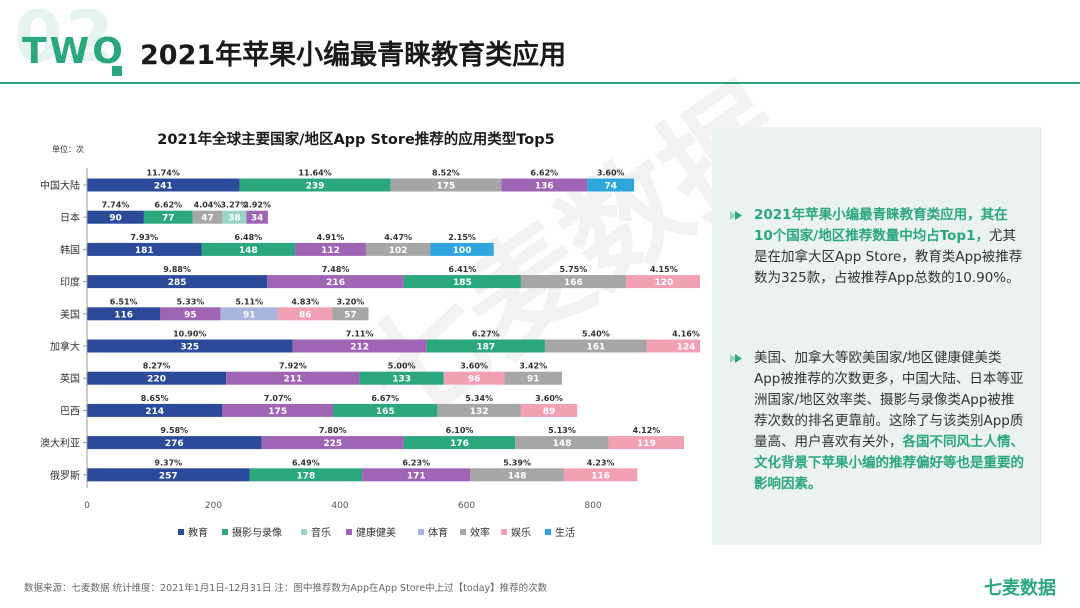 Image resolution: width=1080 pixels, height=608 pixels. What do you see at coordinates (177, 283) in the screenshot?
I see `bar-value-label: 285` at bounding box center [177, 283].